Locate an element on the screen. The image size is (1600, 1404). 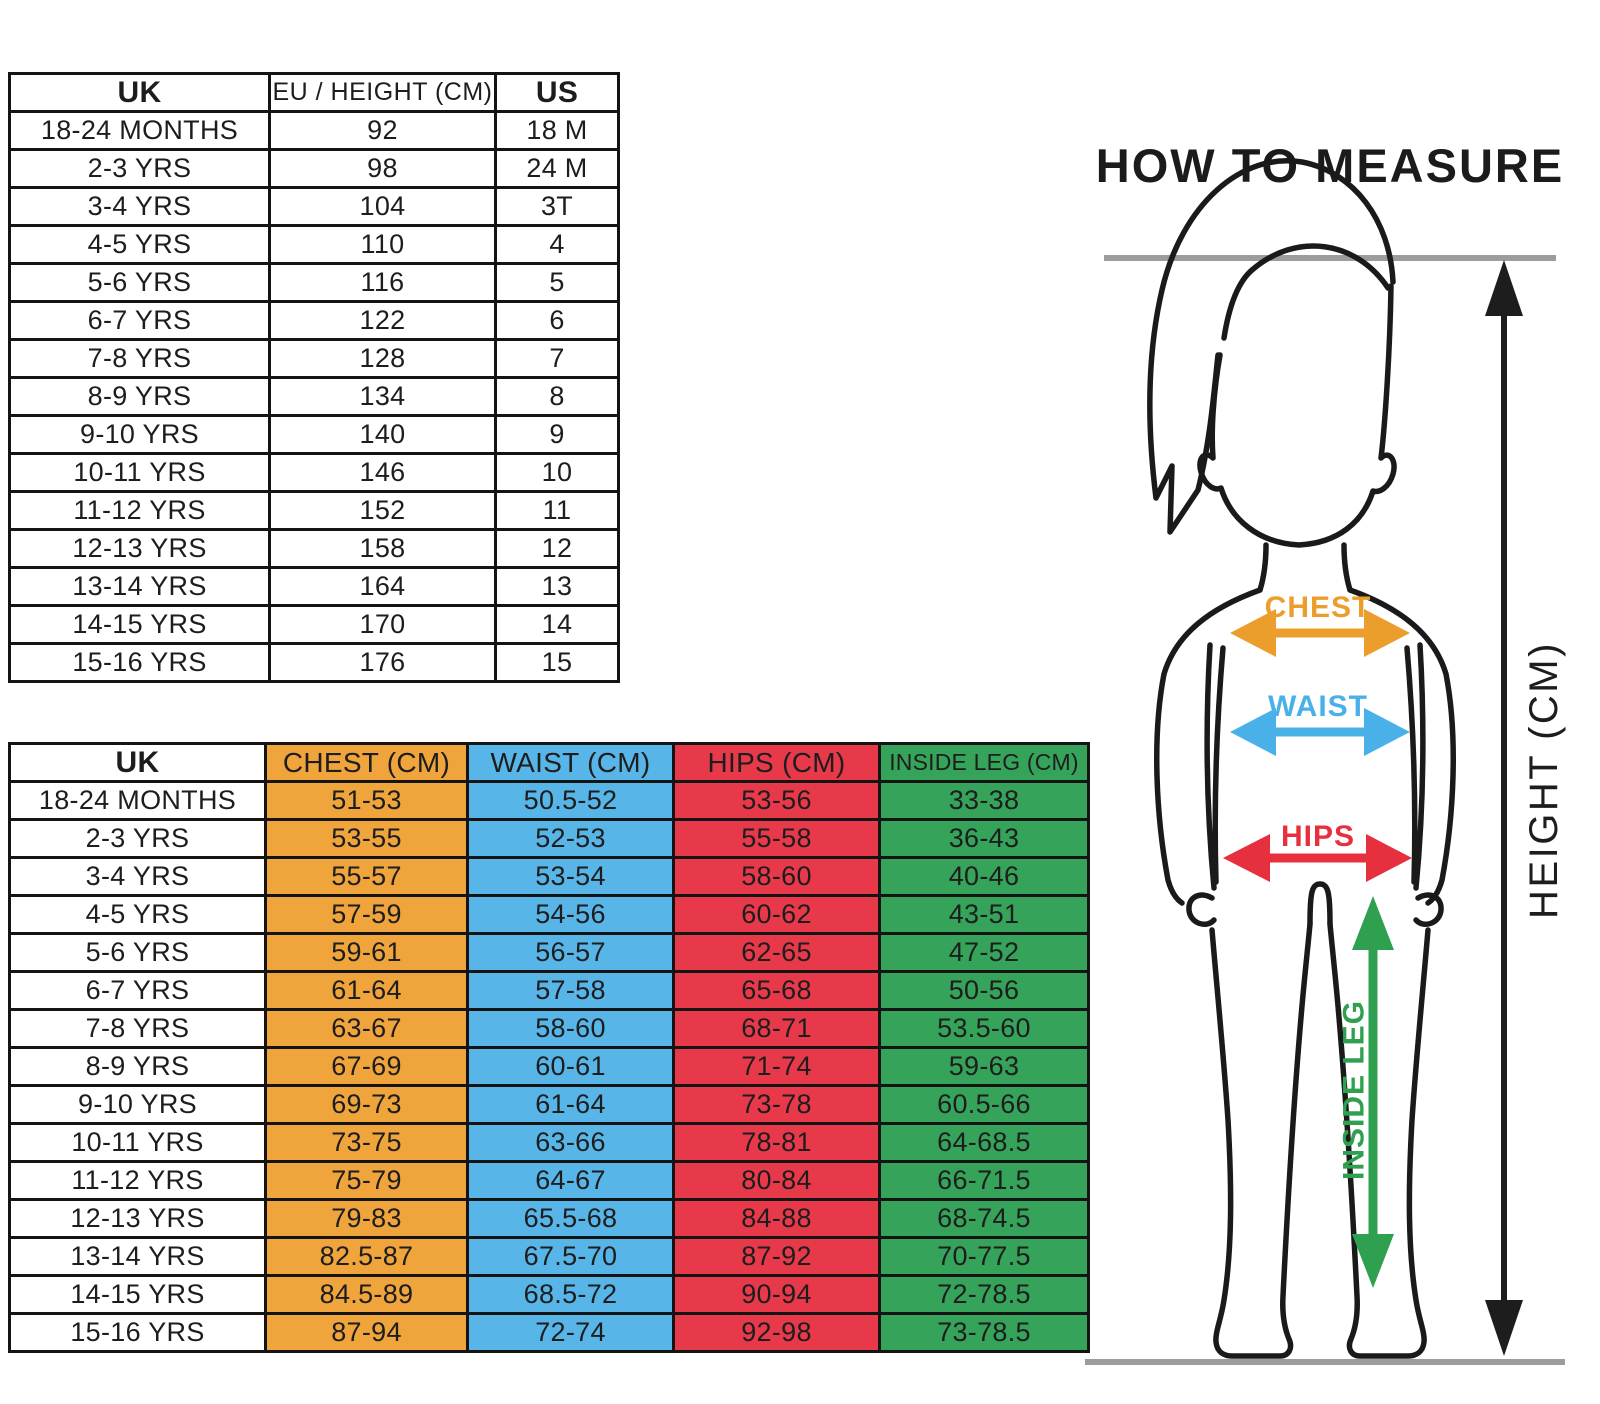
table-cell: 47-52 is located at coordinates (984, 952).